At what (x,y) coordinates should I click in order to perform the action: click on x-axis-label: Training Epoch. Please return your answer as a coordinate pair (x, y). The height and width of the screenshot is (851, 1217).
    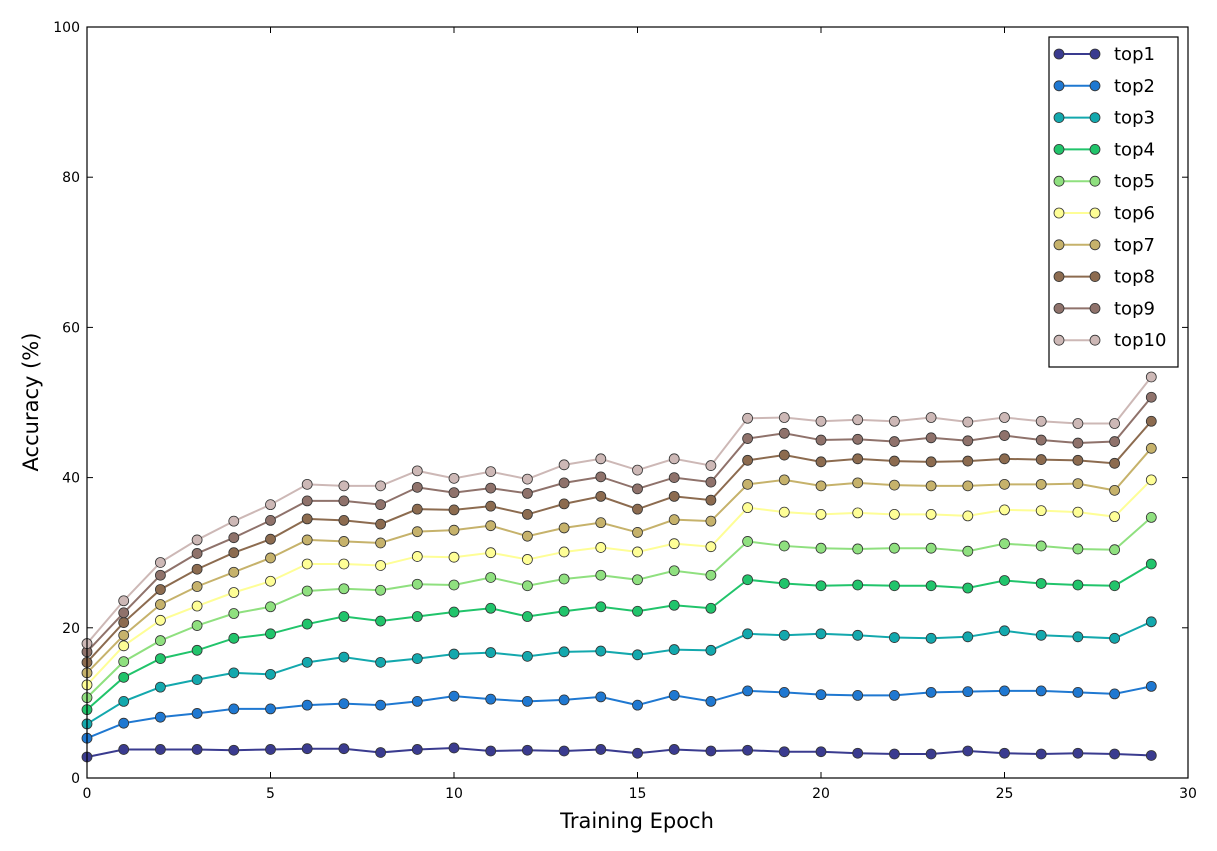
    Looking at the image, I should click on (636, 821).